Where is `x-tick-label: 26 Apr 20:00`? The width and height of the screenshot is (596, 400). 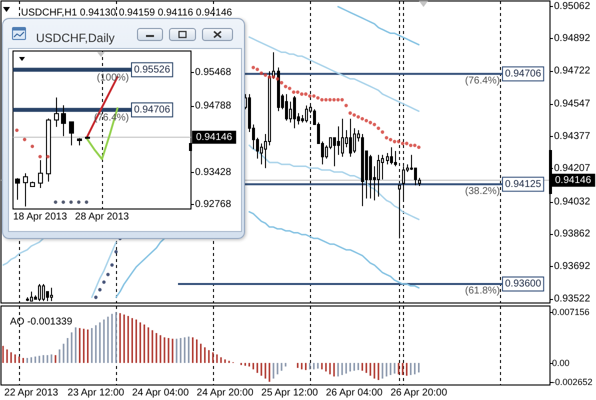
x-tick-label: 26 Apr 20:00 is located at coordinates (419, 393).